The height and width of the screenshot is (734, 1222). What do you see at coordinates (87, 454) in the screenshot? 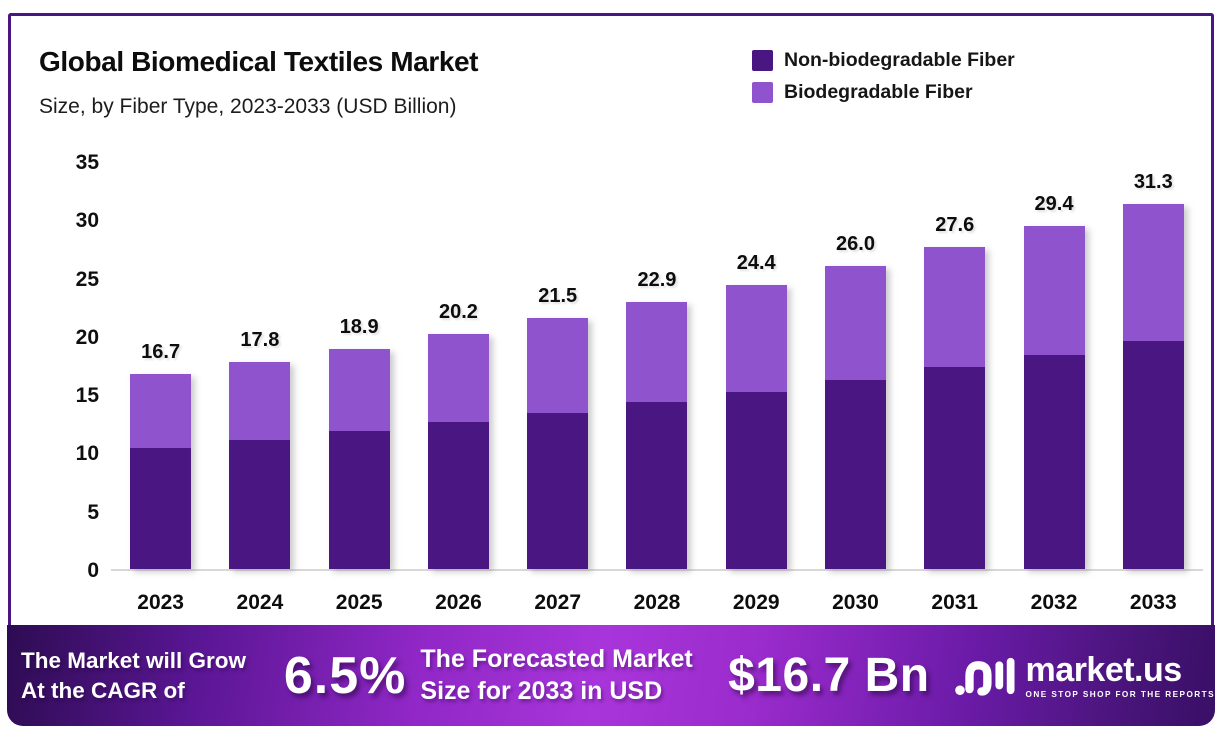
I see `y-tick-label: 10` at bounding box center [87, 454].